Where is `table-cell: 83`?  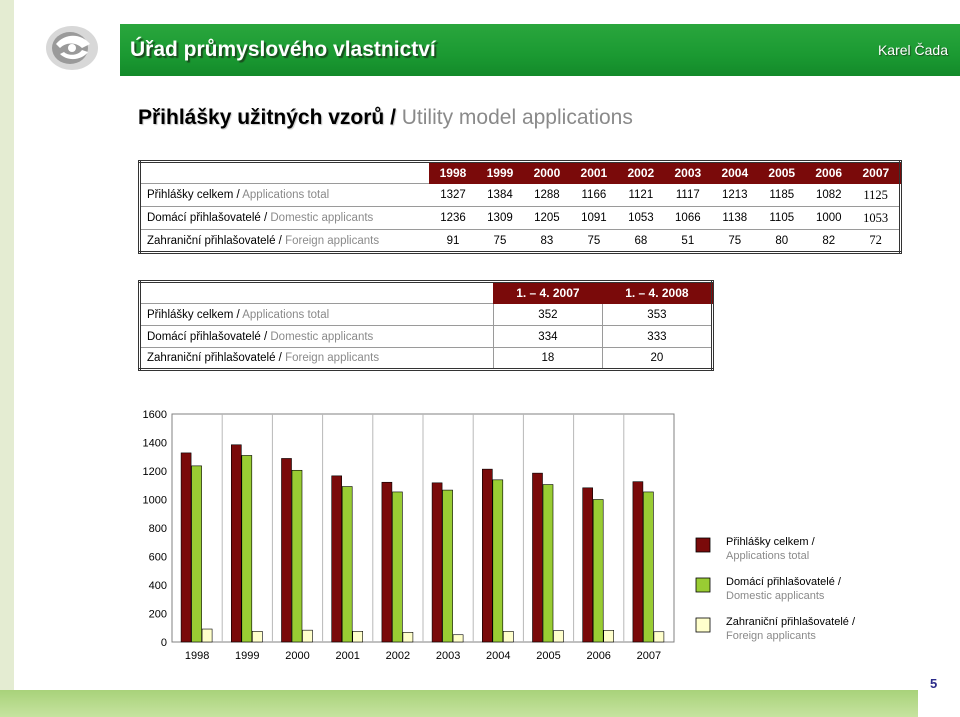 table-cell: 83 is located at coordinates (547, 241).